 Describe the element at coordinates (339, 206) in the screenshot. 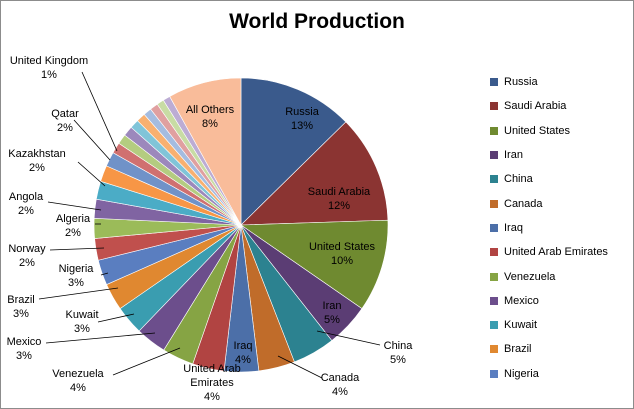

I see `slice-percent-saudi-arabia: 12%` at that location.